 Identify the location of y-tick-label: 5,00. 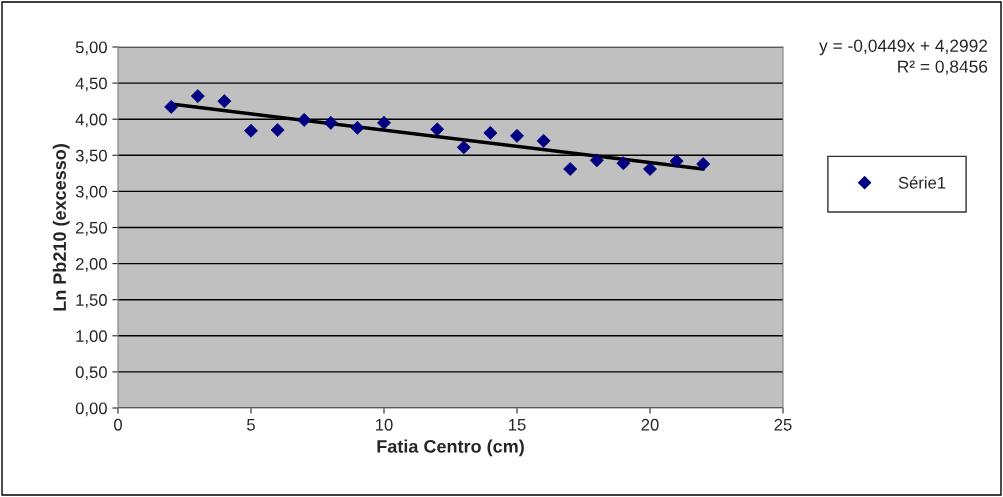
(91, 48).